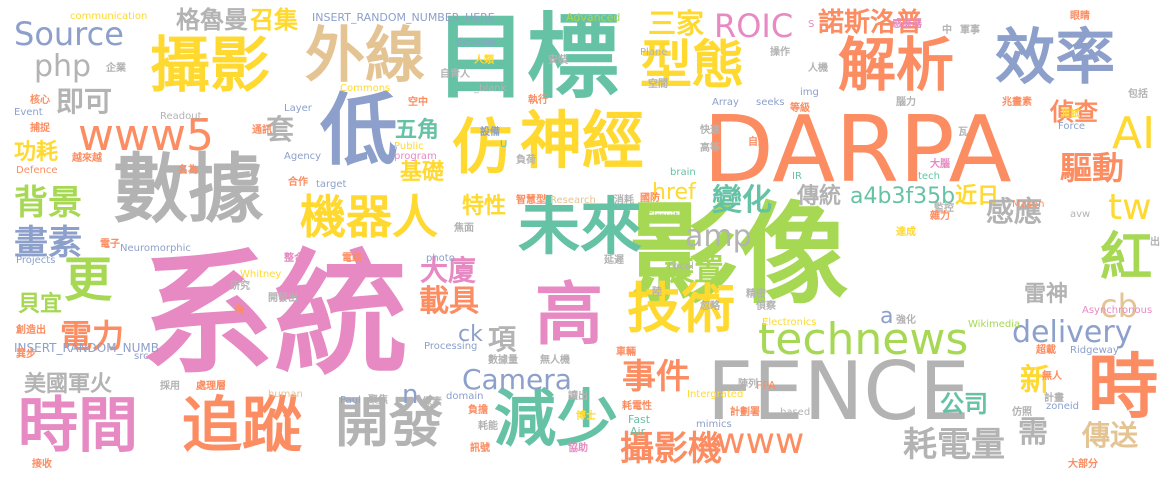  I want to click on word-xin: 新, so click(1035, 380).